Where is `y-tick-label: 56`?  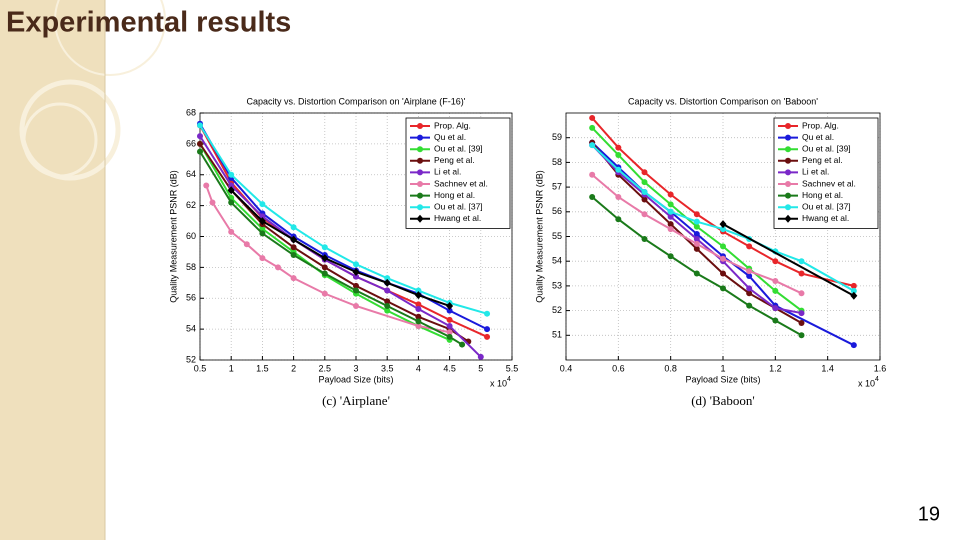
y-tick-label: 56 is located at coordinates (191, 298).